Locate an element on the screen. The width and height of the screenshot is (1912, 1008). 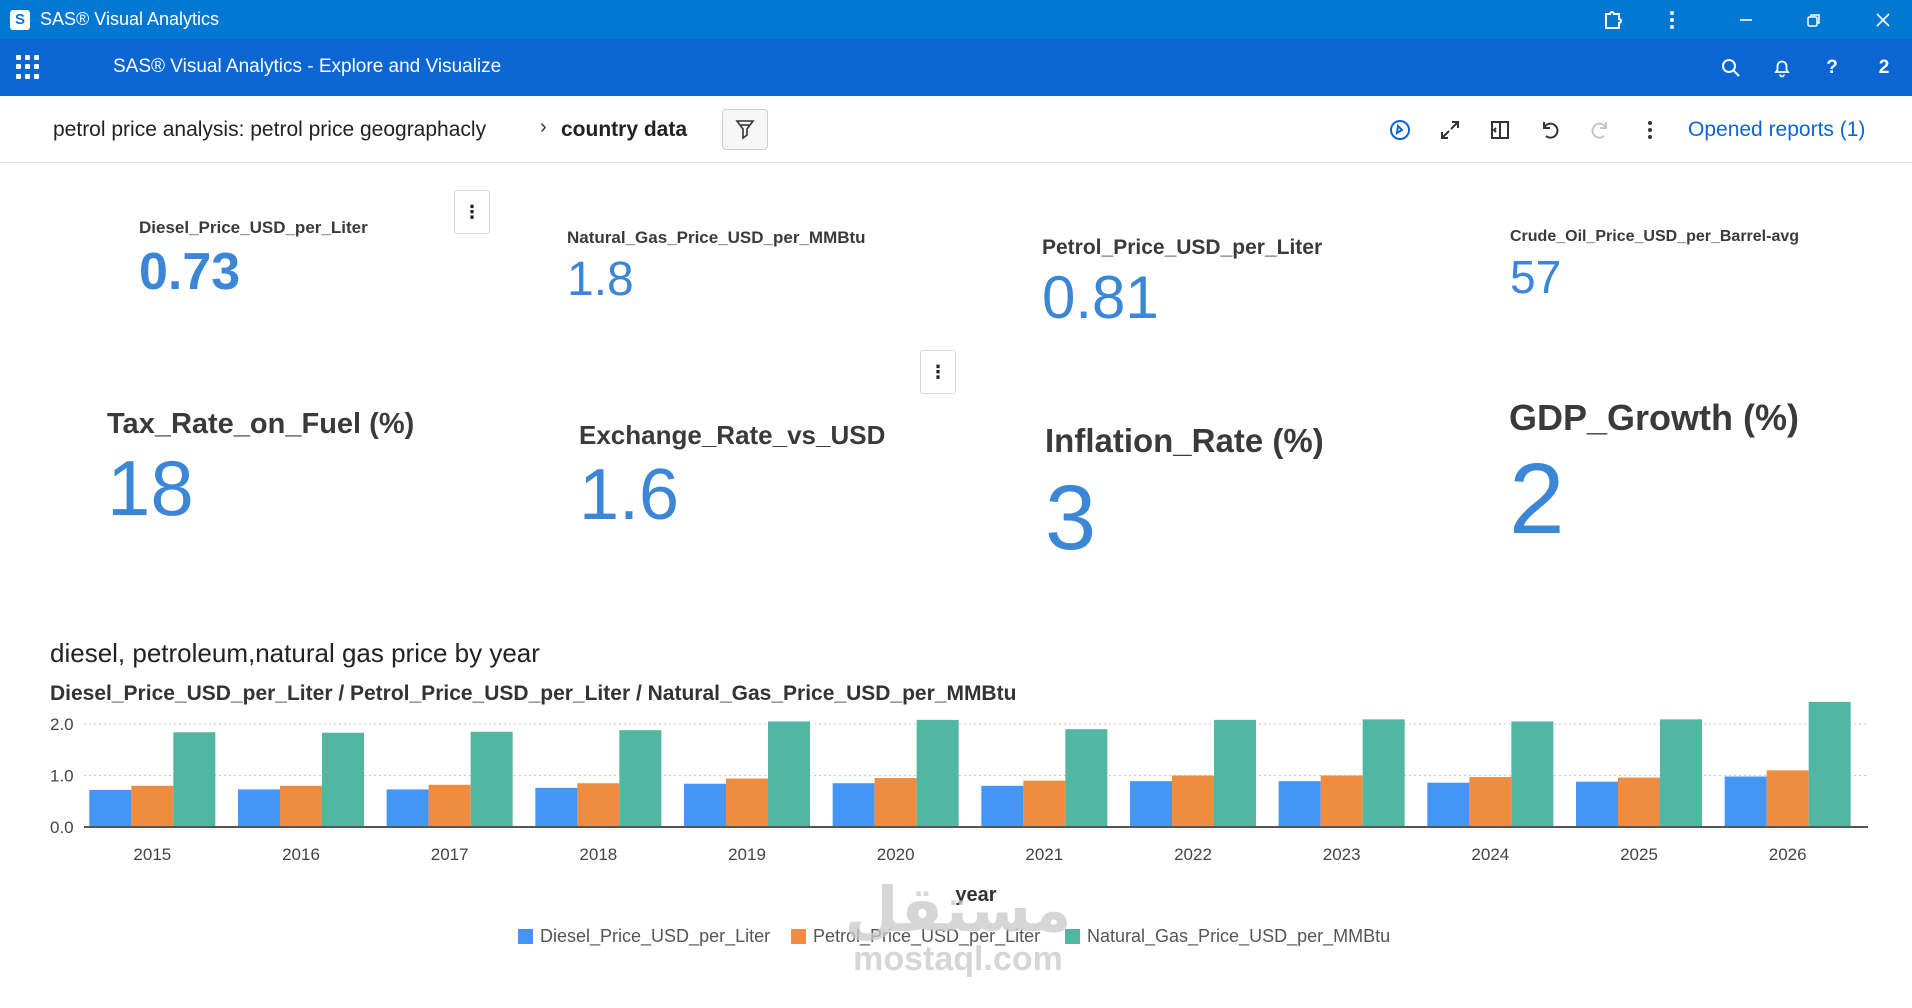
breadcrumb-current-page: country data is located at coordinates (624, 129).